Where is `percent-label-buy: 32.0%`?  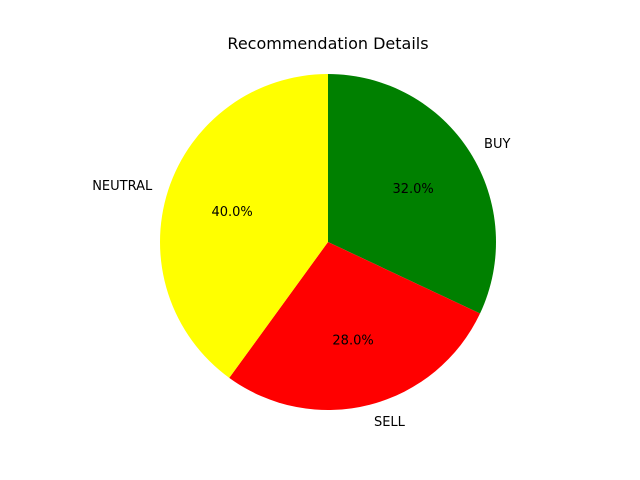
percent-label-buy: 32.0% is located at coordinates (412, 189).